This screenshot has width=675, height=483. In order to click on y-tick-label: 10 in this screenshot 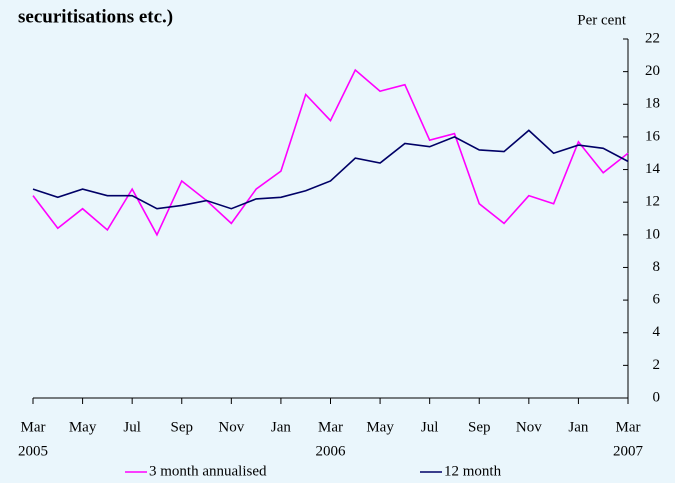, I will do `click(652, 234)`.